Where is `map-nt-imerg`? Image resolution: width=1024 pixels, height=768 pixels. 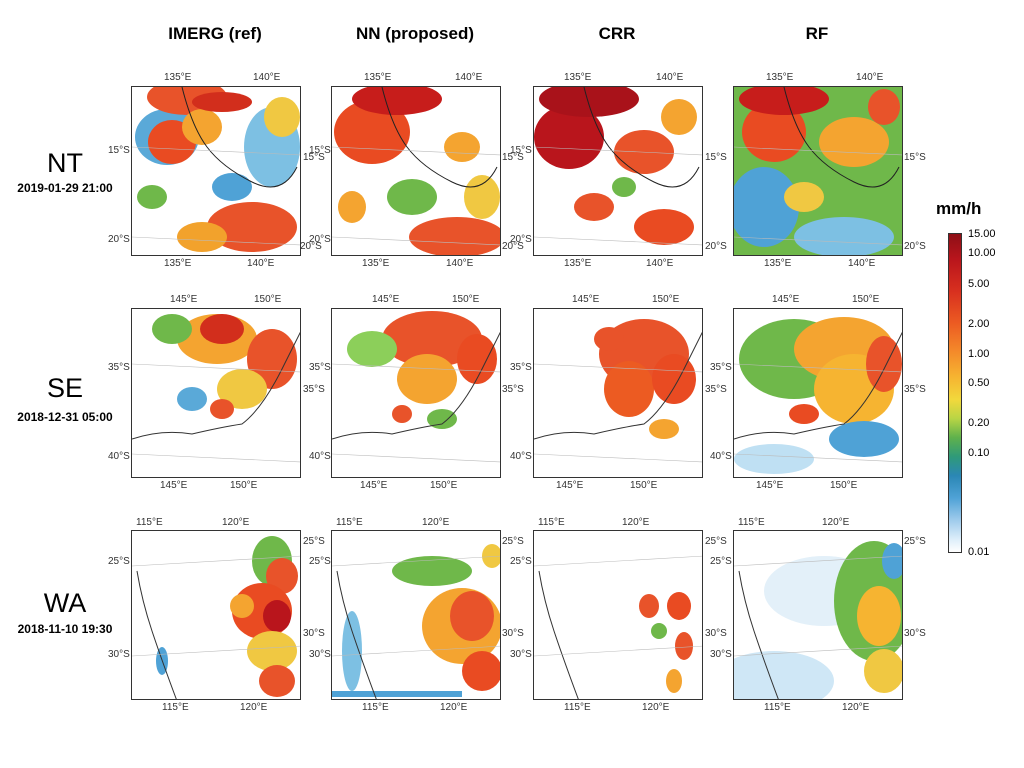 map-nt-imerg is located at coordinates (216, 171).